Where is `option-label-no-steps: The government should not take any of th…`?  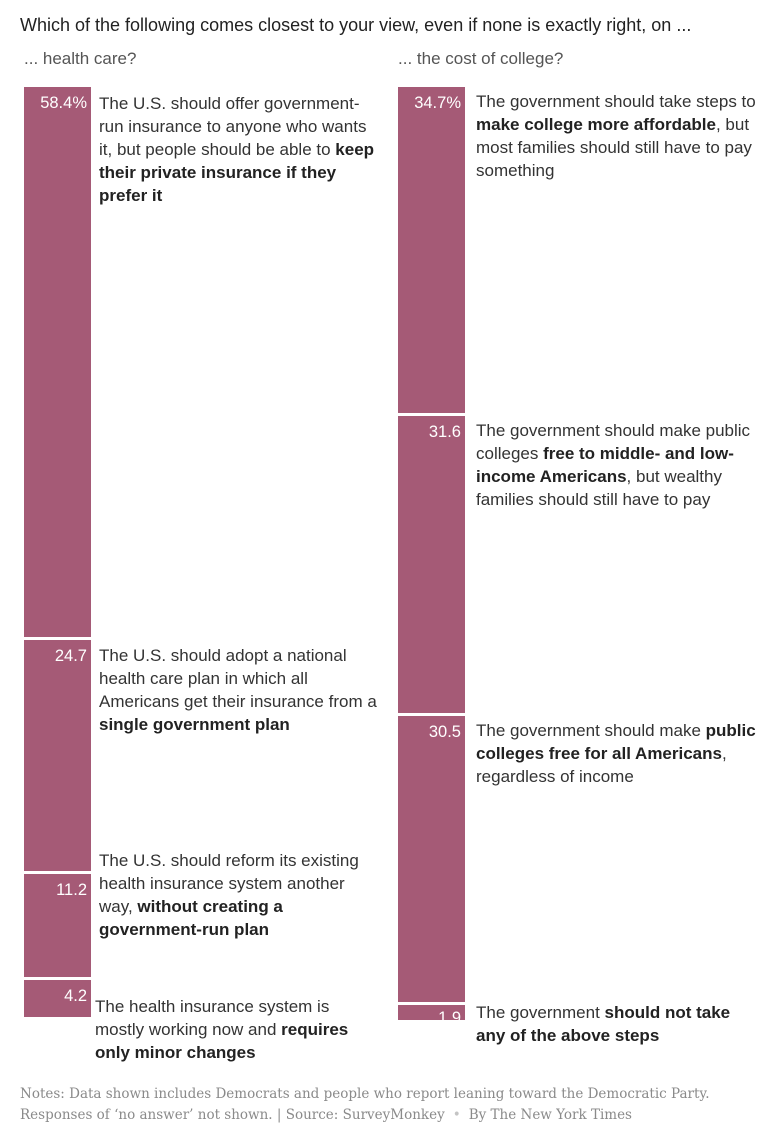
option-label-no-steps: The government should not take any of th… is located at coordinates (617, 1024).